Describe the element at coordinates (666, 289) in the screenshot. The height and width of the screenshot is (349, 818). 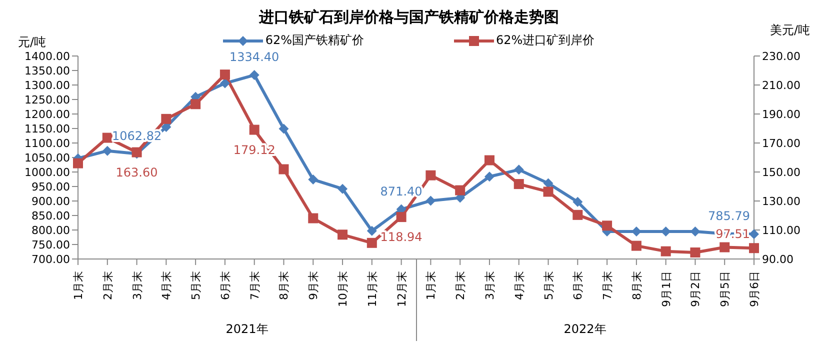
I see `x-tick-label: 9月1日` at that location.